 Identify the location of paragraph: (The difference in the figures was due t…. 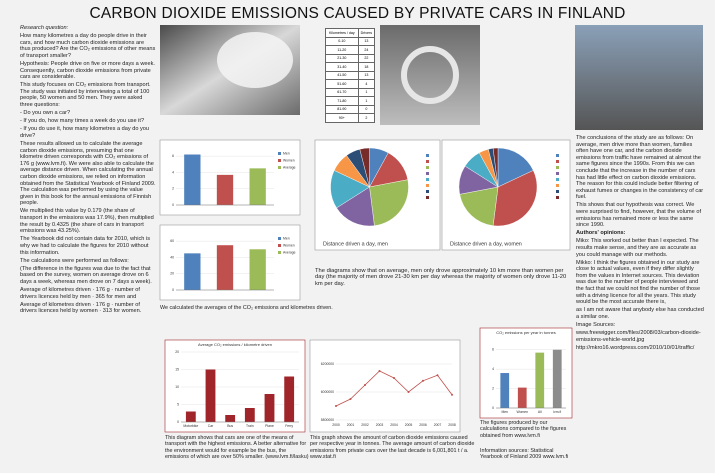
(86, 275).